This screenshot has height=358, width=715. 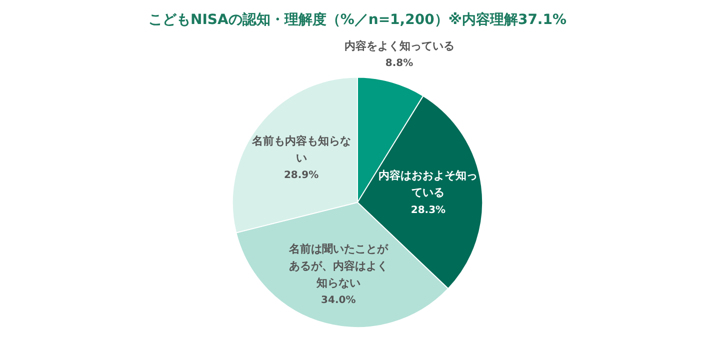 I want to click on slice-label: 名前は聞いたことがあるが、内容はよく知らない, so click(x=338, y=266).